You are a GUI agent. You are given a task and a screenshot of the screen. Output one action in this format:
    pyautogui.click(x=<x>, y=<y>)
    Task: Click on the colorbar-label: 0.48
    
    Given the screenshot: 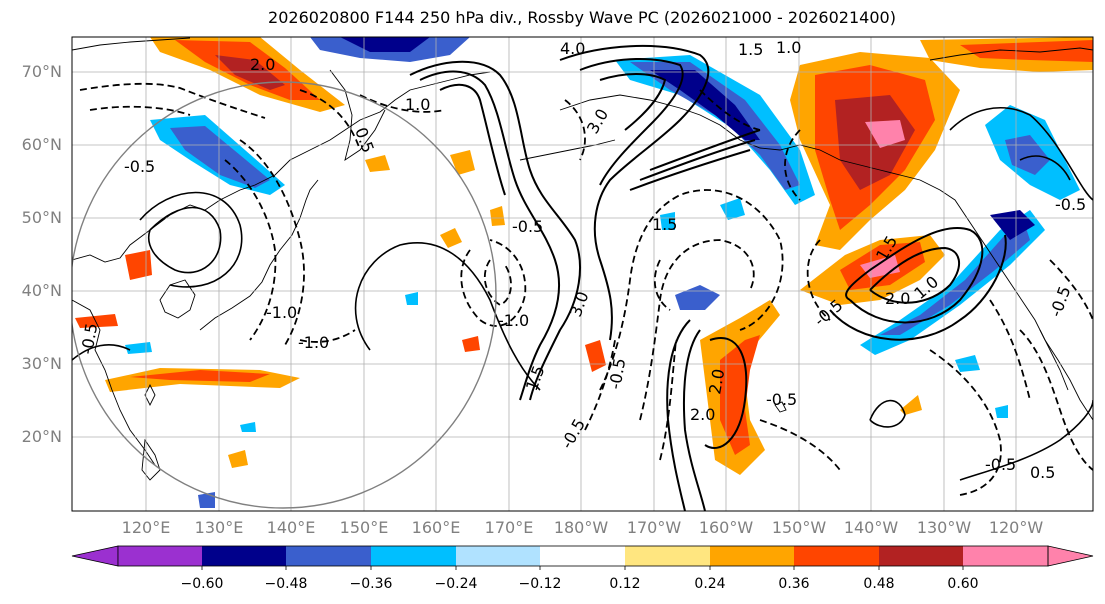 What is the action you would take?
    pyautogui.click(x=879, y=584)
    